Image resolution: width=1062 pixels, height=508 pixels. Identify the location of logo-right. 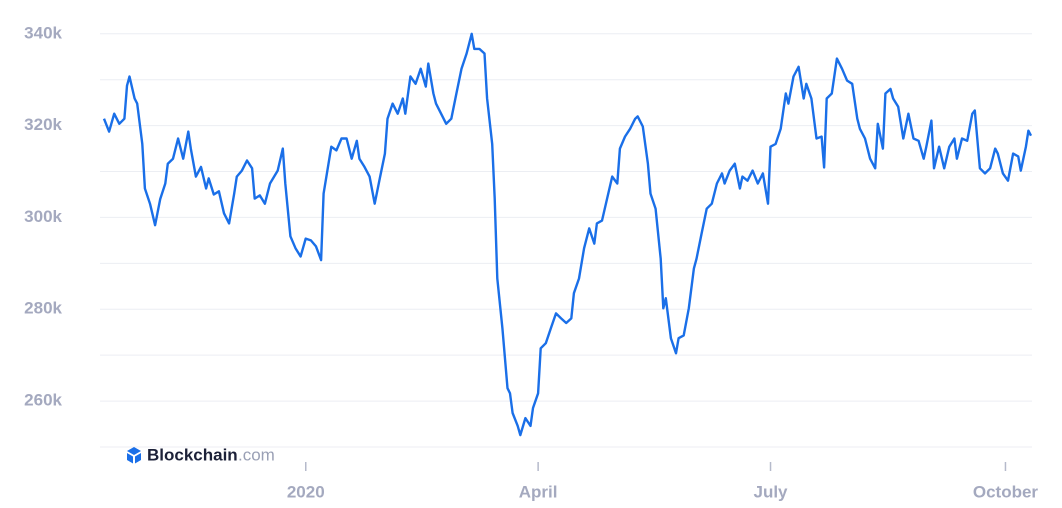
(138, 458).